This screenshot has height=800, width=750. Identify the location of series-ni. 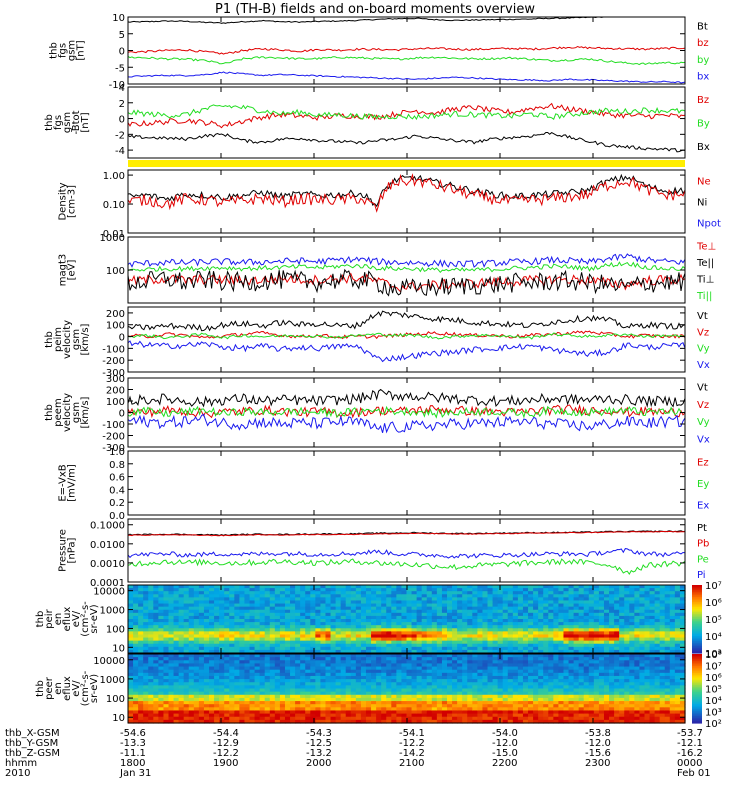
(406, 190).